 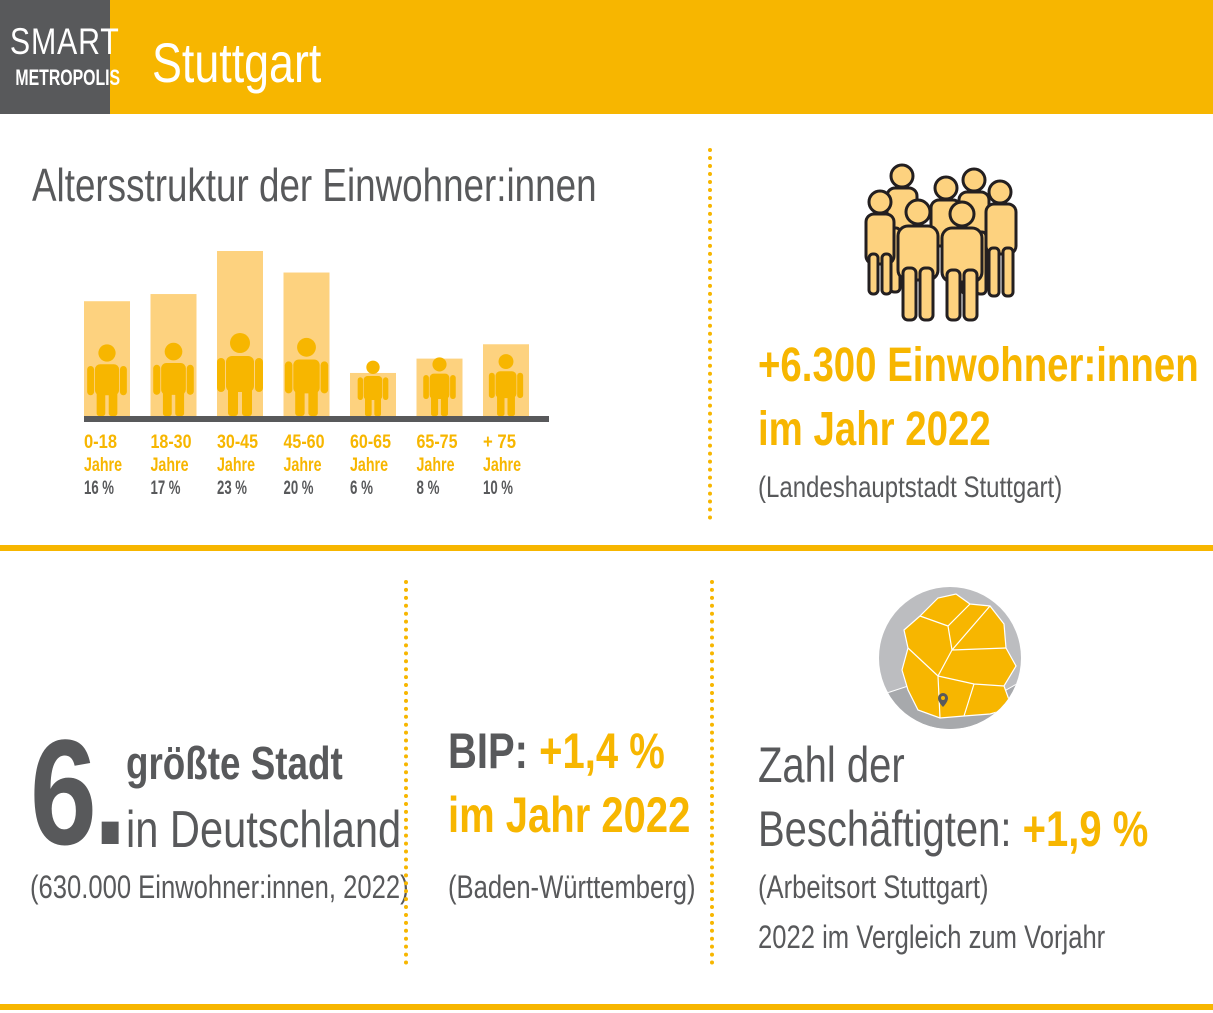 I want to click on employment-source: (Arbeitsort Stuttgart), so click(x=873, y=887).